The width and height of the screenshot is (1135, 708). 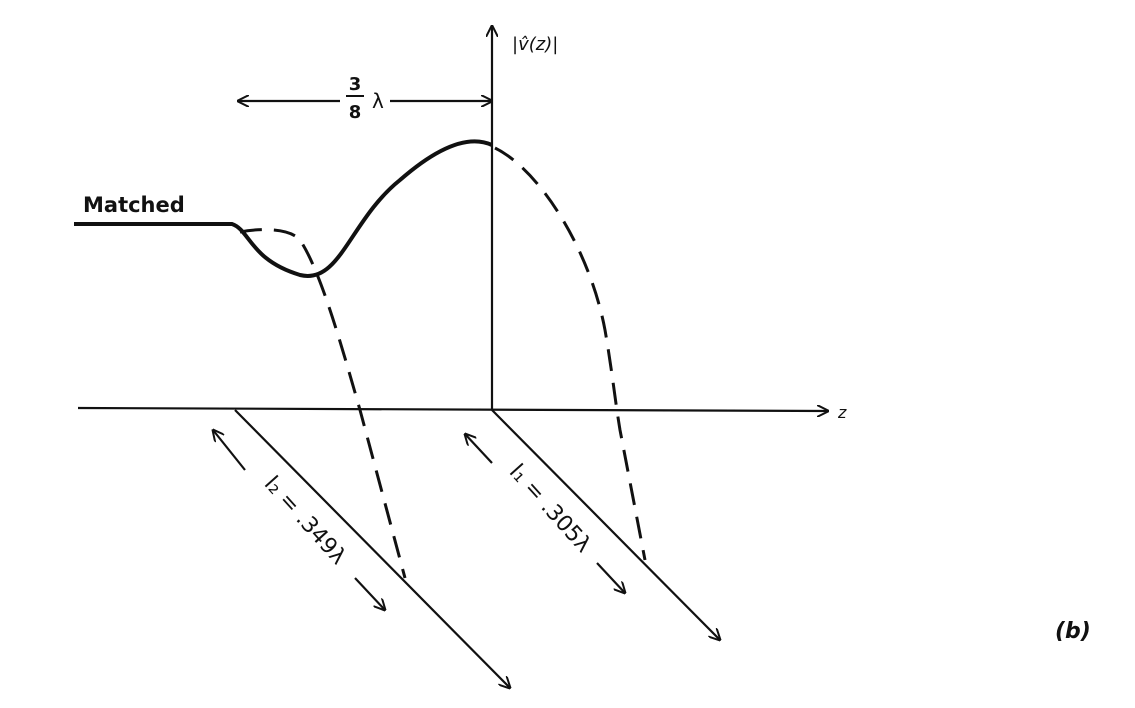 What do you see at coordinates (610, 577) in the screenshot?
I see `stub-1-dim-b` at bounding box center [610, 577].